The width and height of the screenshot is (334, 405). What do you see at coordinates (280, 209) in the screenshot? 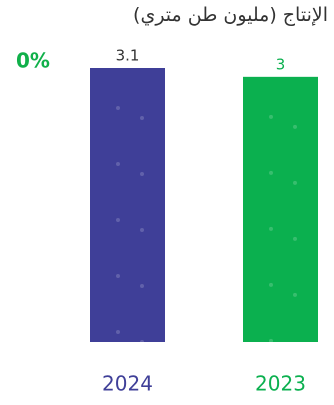
I see `bar` at bounding box center [280, 209].